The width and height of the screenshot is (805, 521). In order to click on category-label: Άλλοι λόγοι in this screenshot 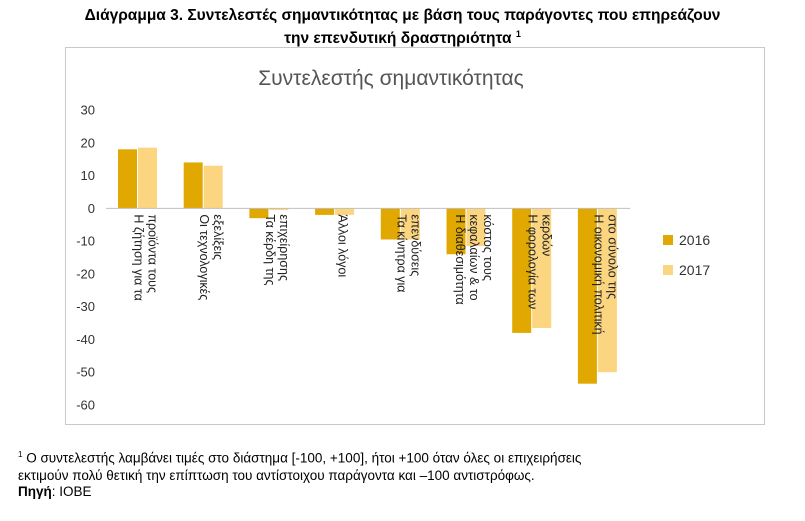, I will do `click(343, 245)`.